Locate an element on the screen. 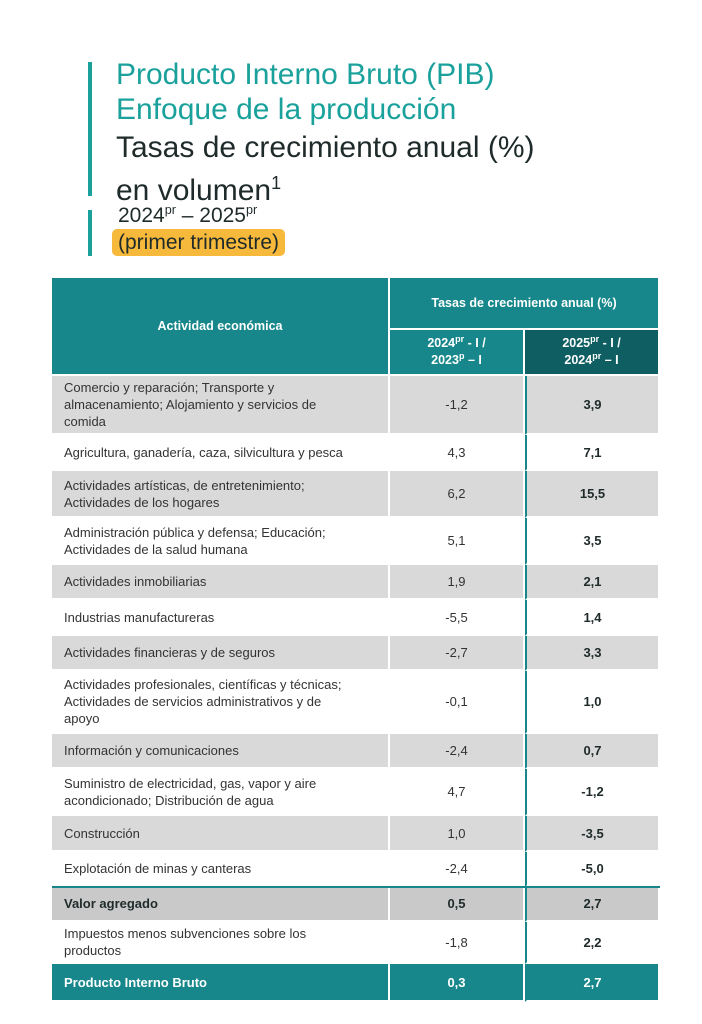 Image resolution: width=702 pixels, height=1024 pixels. row-value: 3,9 is located at coordinates (592, 405).